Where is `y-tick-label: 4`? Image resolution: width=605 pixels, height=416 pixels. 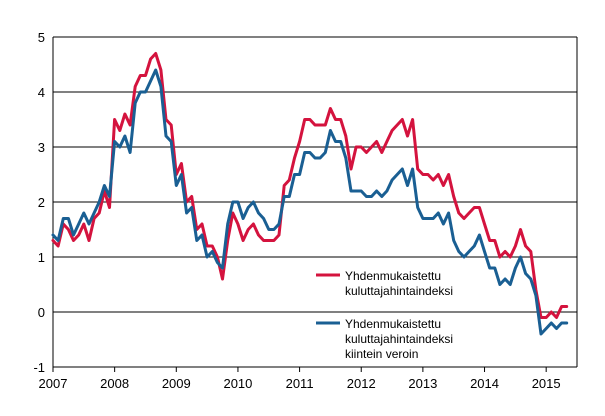
y-tick-label: 4 is located at coordinates (41, 92).